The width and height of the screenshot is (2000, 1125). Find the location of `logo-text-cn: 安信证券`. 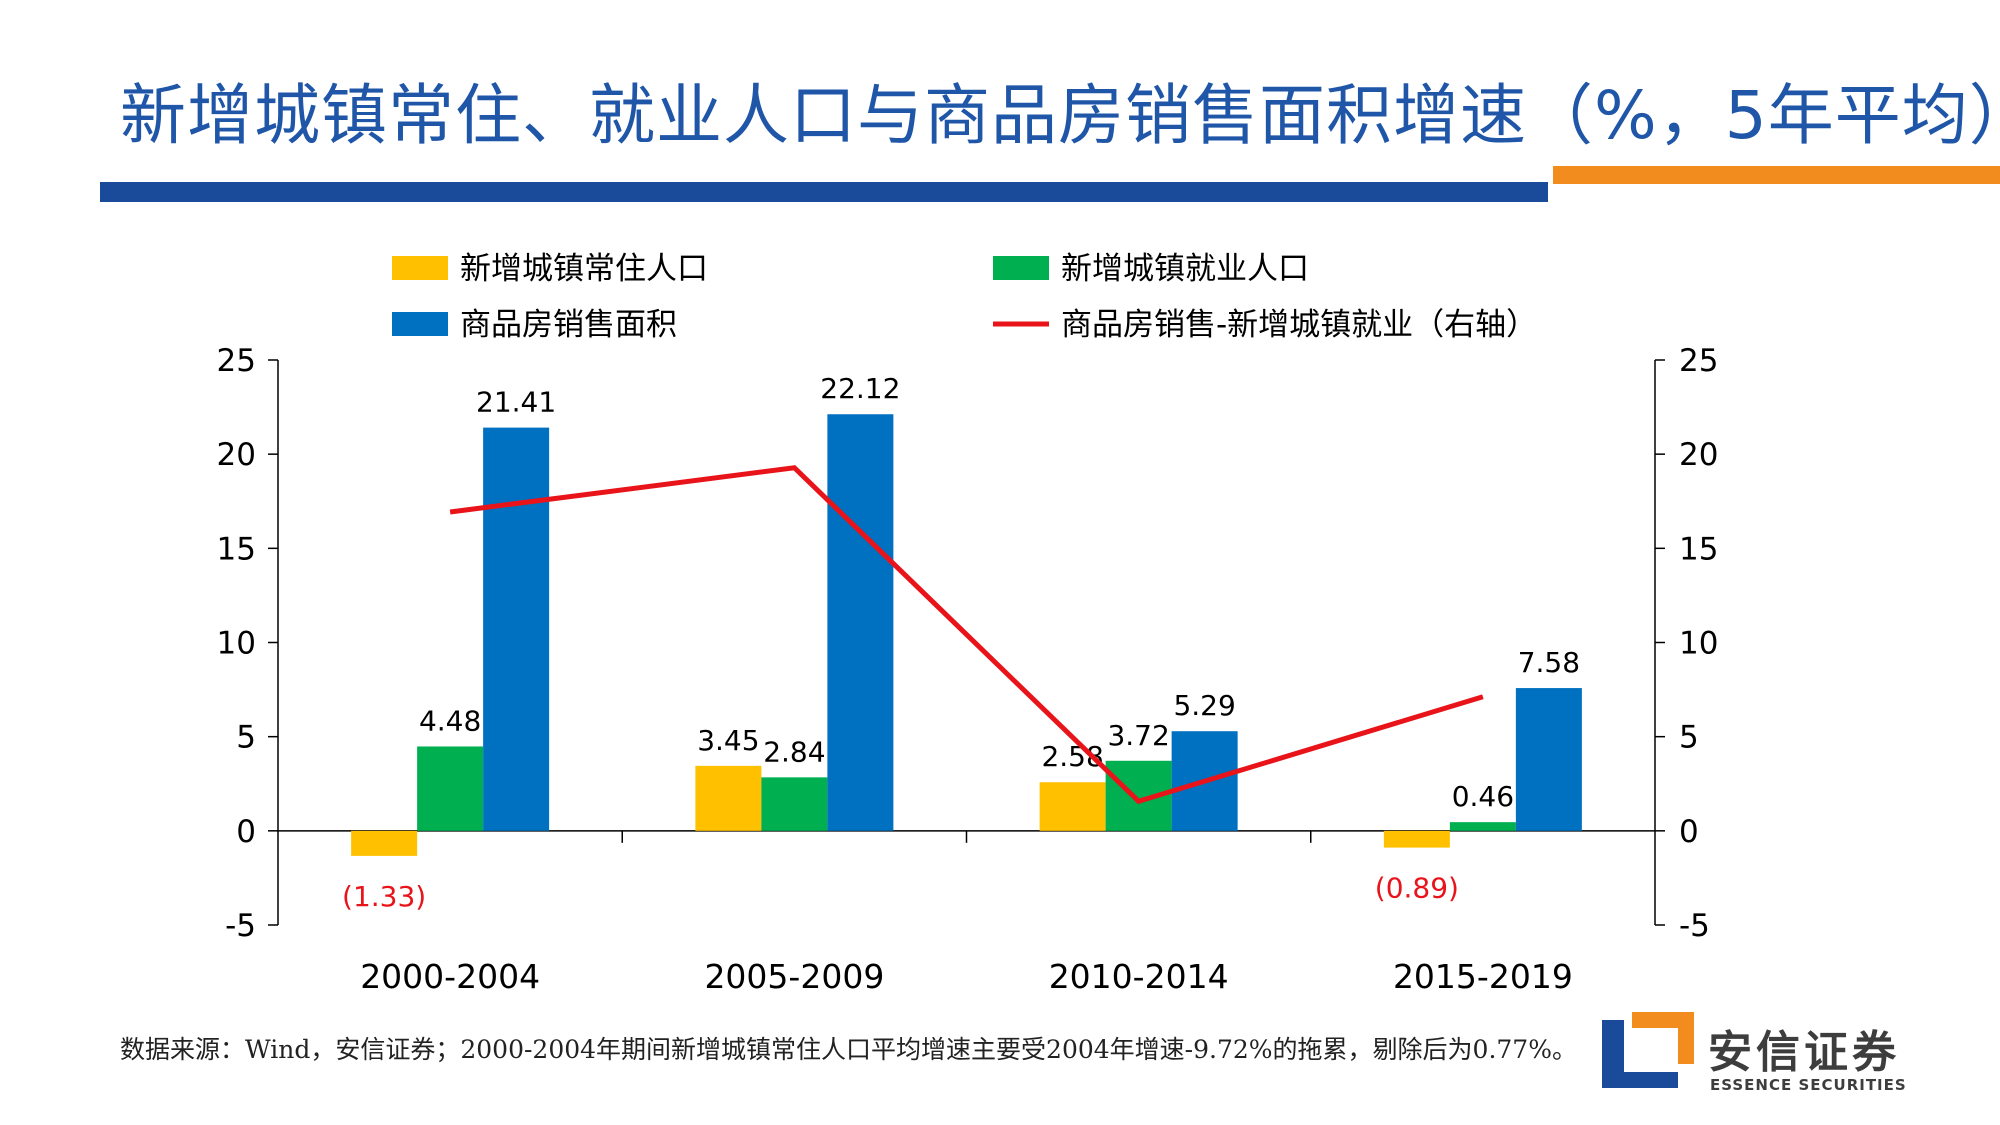

logo-text-cn: 安信证券 is located at coordinates (1804, 1052).